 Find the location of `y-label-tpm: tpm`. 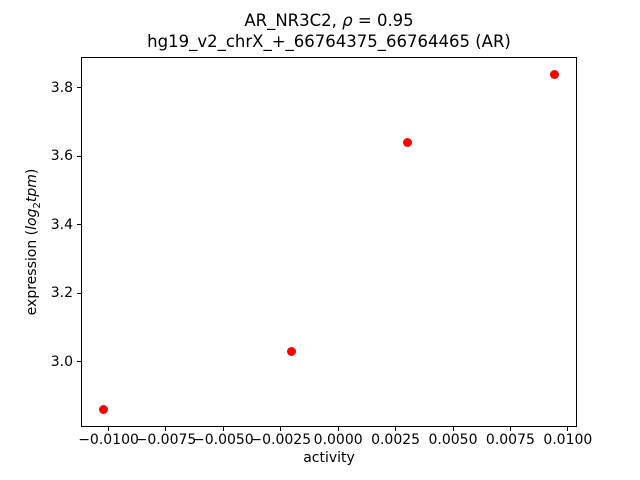

y-label-tpm: tpm is located at coordinates (32, 188).